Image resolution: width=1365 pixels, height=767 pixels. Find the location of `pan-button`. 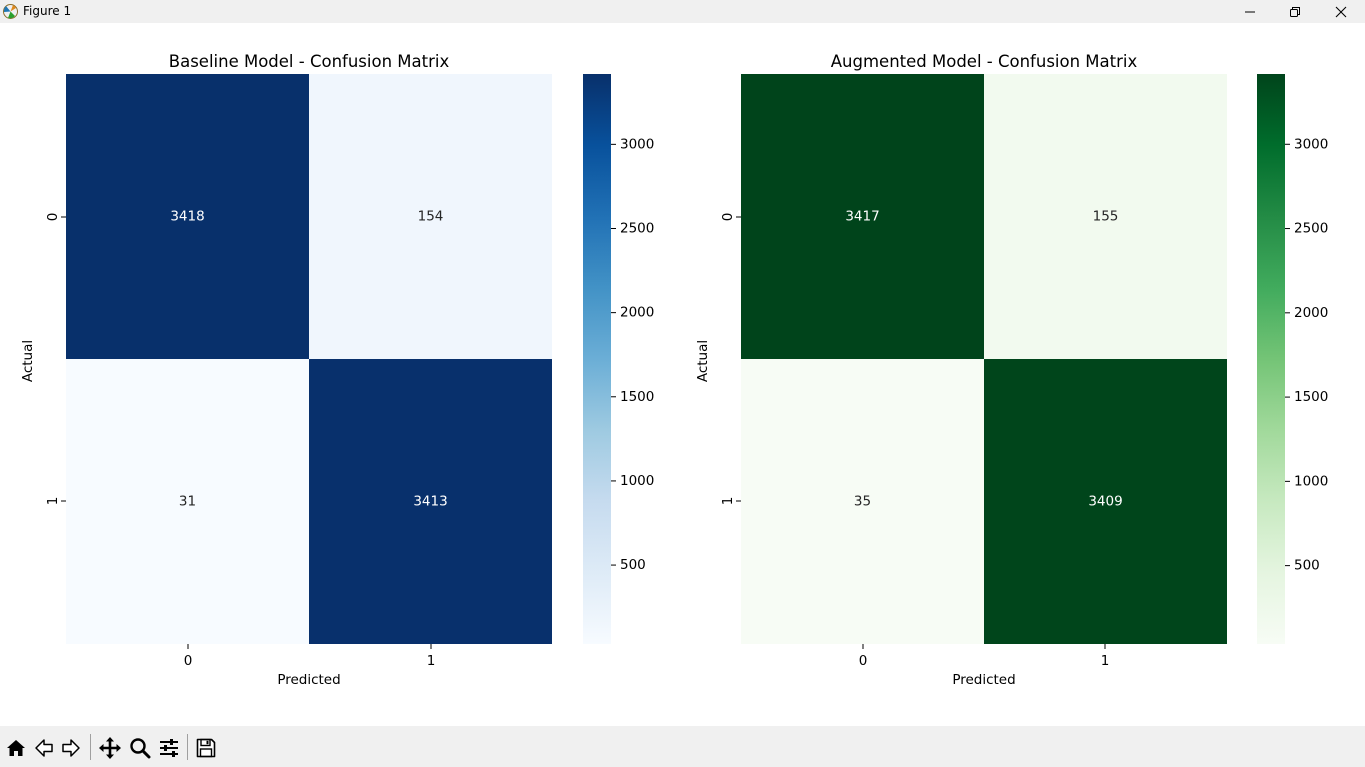

pan-button is located at coordinates (110, 748).